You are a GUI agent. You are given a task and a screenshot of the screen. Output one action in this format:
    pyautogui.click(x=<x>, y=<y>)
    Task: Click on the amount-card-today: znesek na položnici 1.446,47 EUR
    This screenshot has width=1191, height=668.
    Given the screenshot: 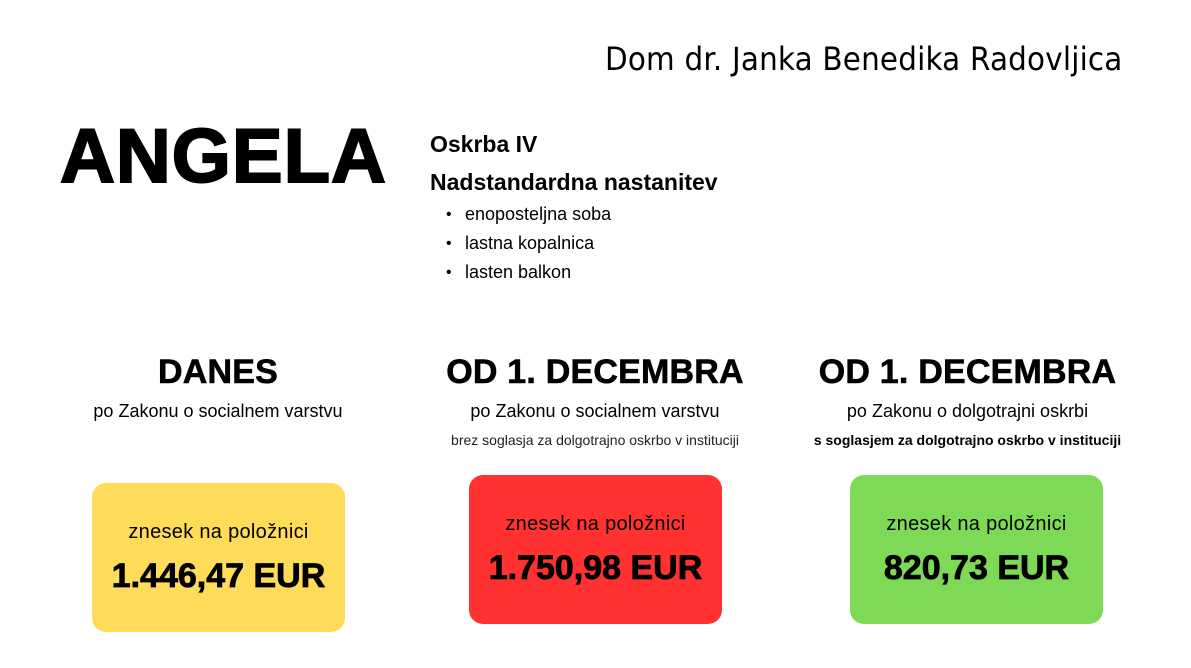 What is the action you would take?
    pyautogui.click(x=218, y=557)
    